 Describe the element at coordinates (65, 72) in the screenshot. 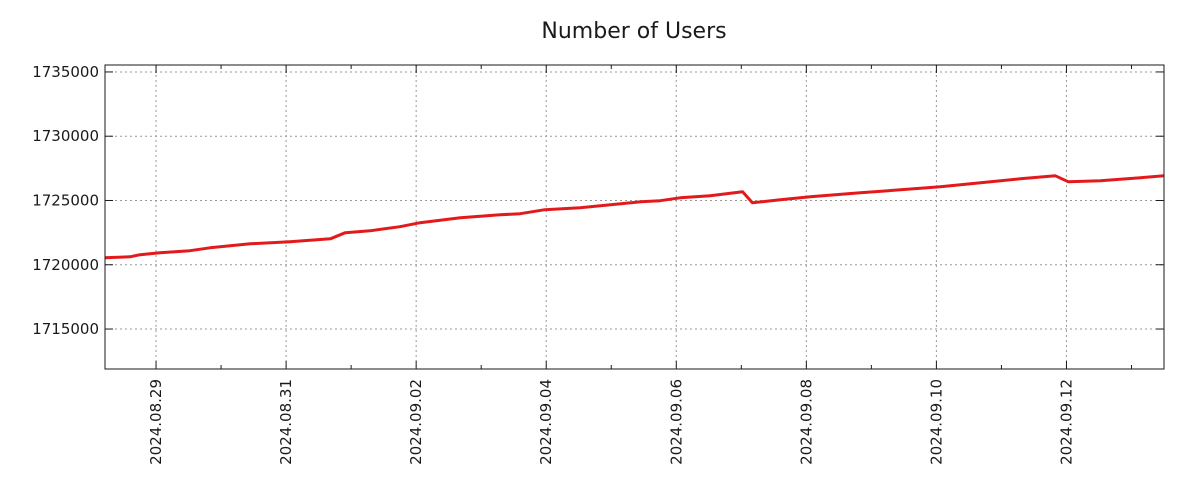

I see `y-tick-label: 1735000` at that location.